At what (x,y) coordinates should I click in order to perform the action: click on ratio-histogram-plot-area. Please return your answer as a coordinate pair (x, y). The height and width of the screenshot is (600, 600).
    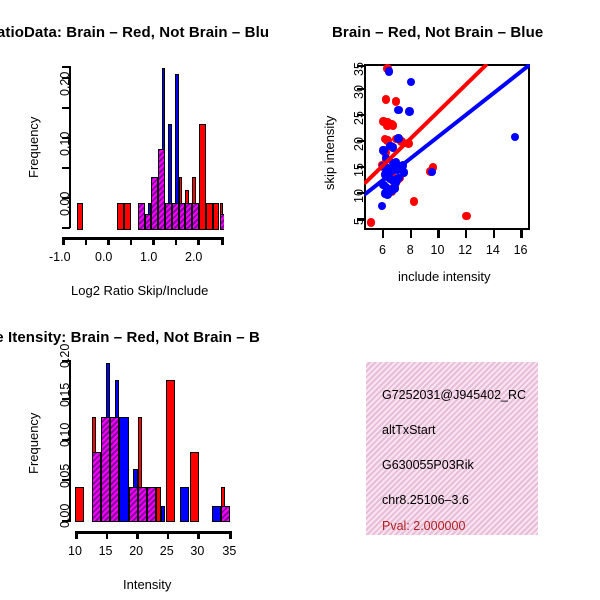
    Looking at the image, I should click on (148, 146).